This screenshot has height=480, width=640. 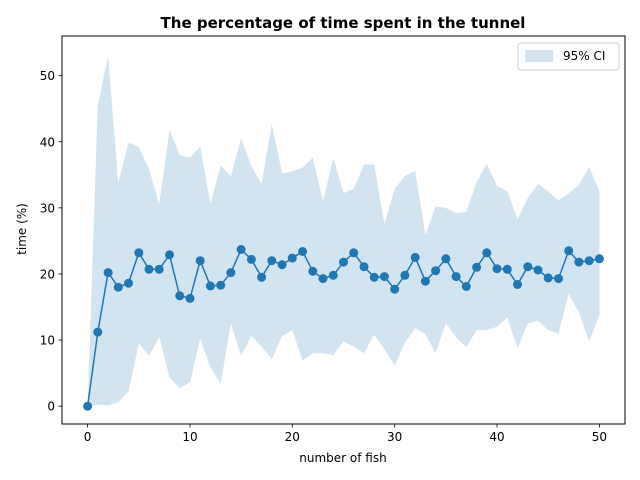 What do you see at coordinates (342, 458) in the screenshot?
I see `x-axis-label: number of fish` at bounding box center [342, 458].